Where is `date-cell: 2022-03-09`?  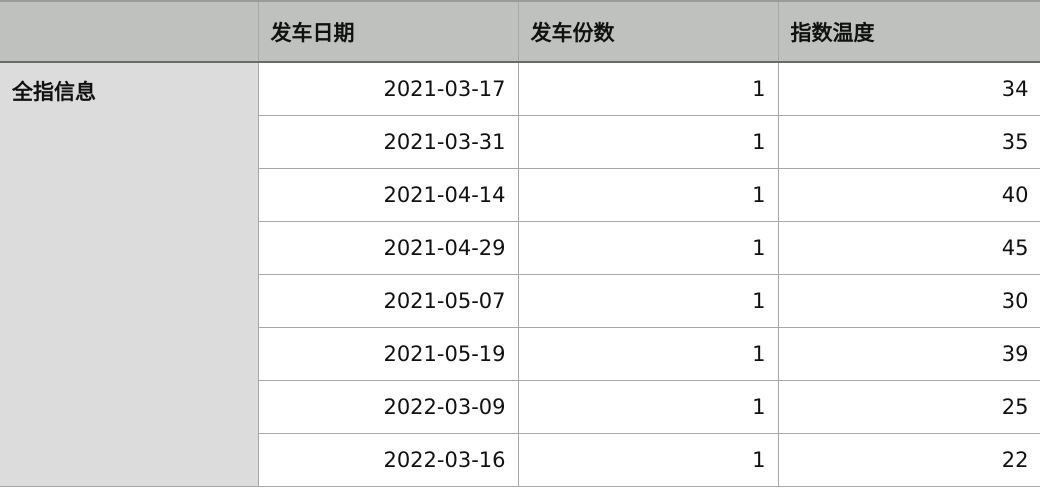 date-cell: 2022-03-09 is located at coordinates (388, 407).